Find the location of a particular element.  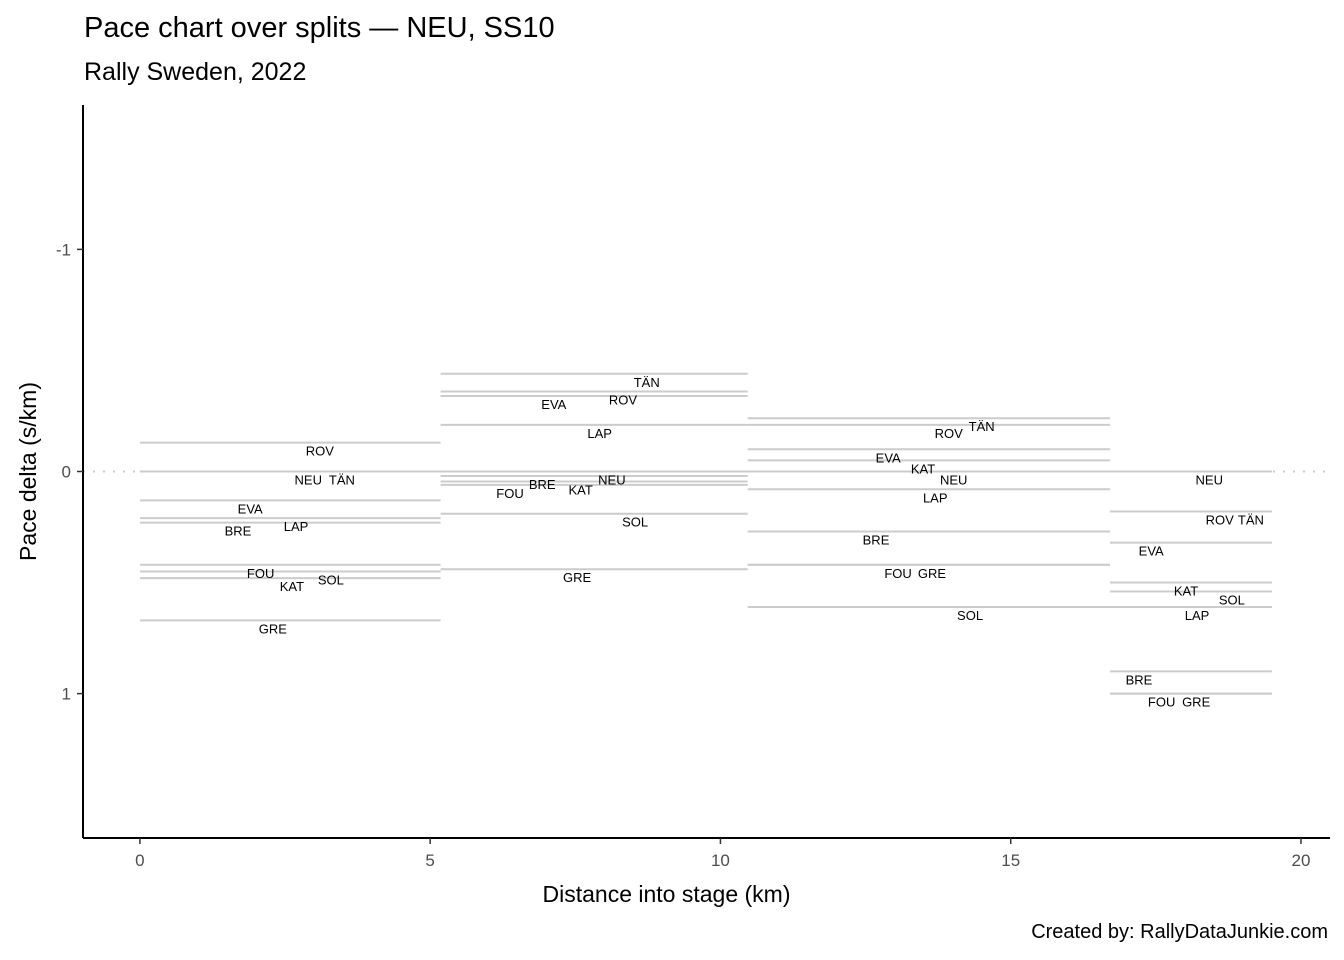

chart-caption: Created by: RallyDataJunkie.com is located at coordinates (1179, 932).